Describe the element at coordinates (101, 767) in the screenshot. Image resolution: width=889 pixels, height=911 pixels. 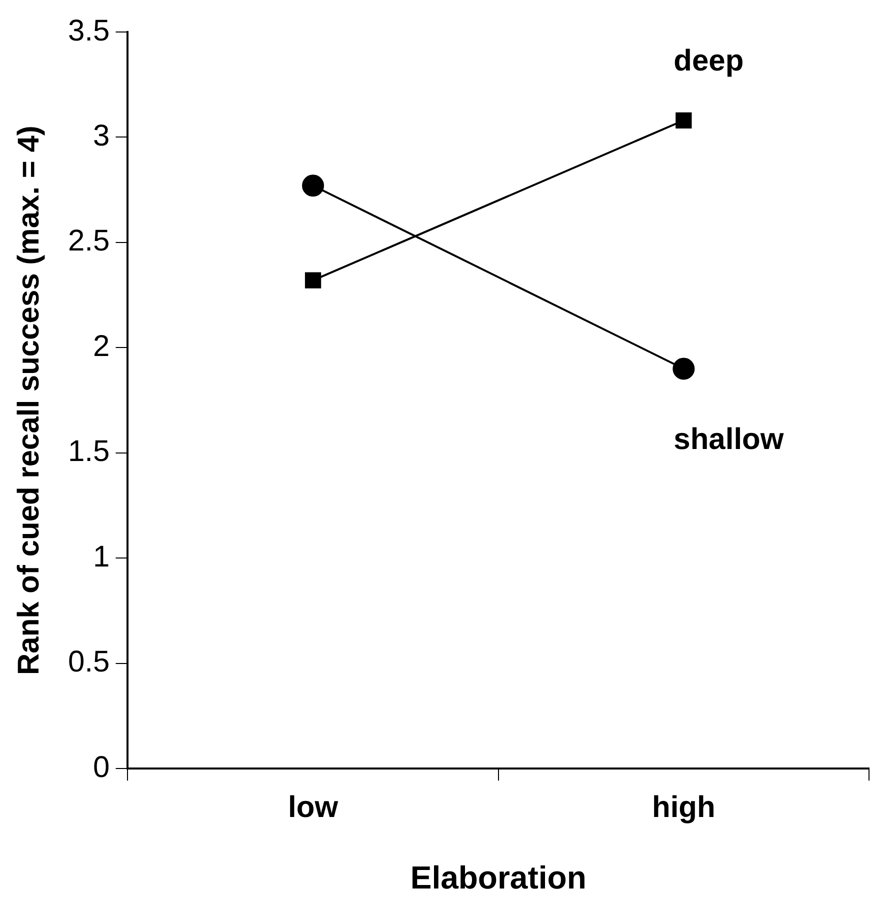
I see `y-tick-label: 0` at that location.